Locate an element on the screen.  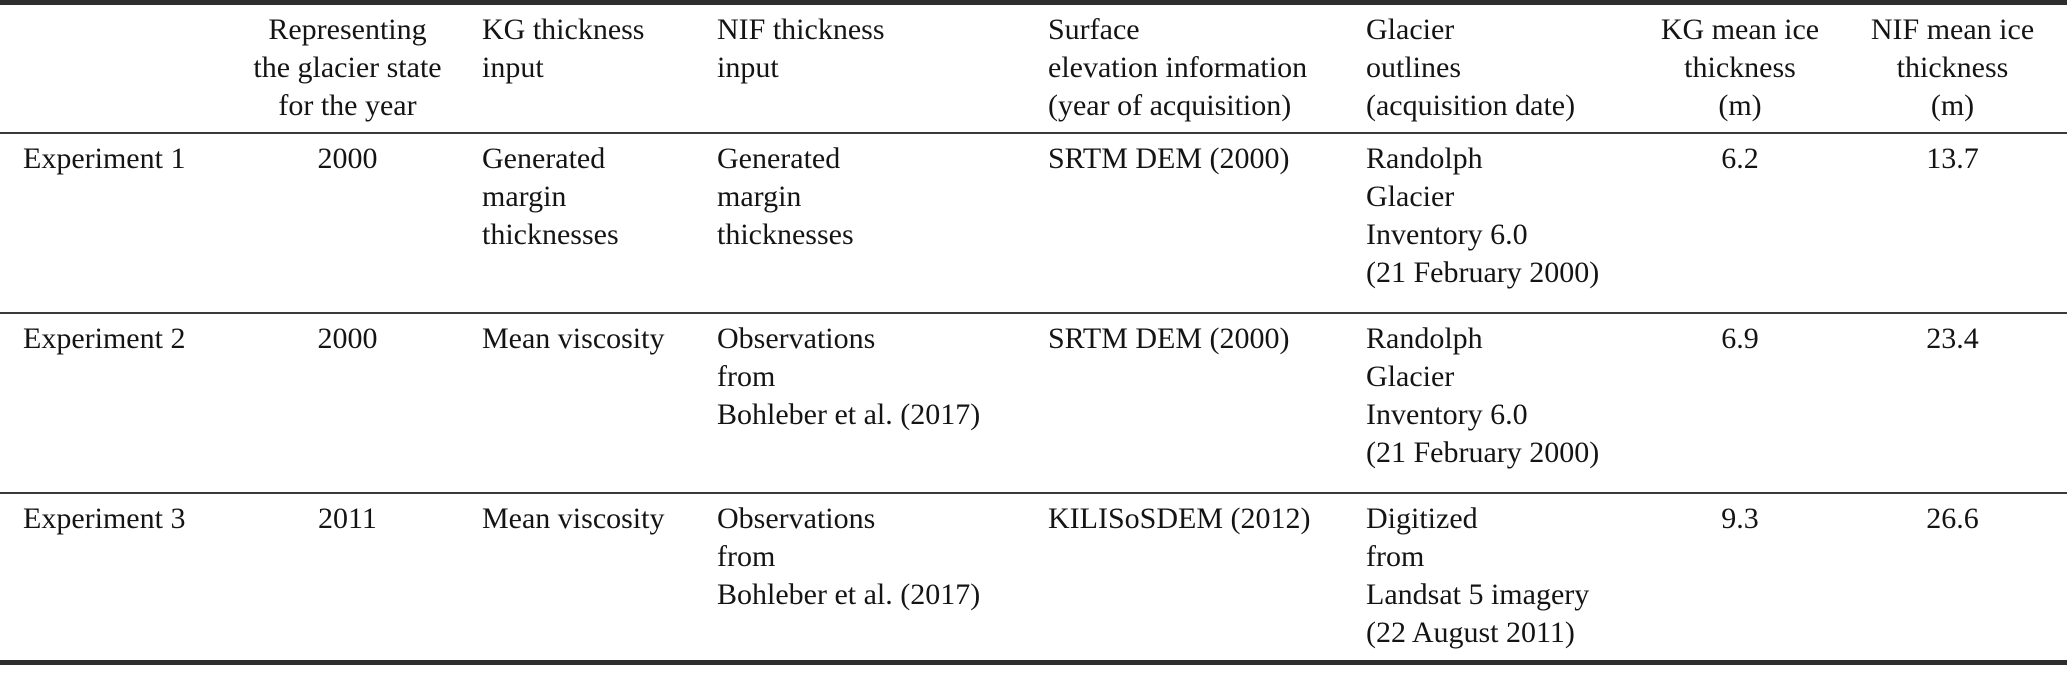
cell-kg-mean-thickness: 6.2 is located at coordinates (1740, 158).